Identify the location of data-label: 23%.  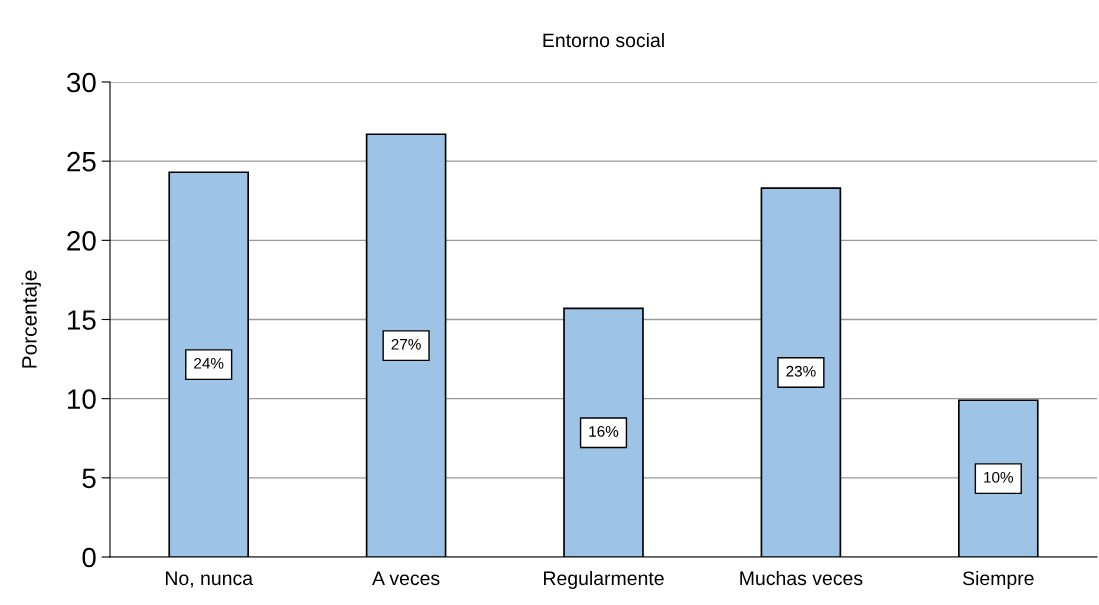
(801, 371).